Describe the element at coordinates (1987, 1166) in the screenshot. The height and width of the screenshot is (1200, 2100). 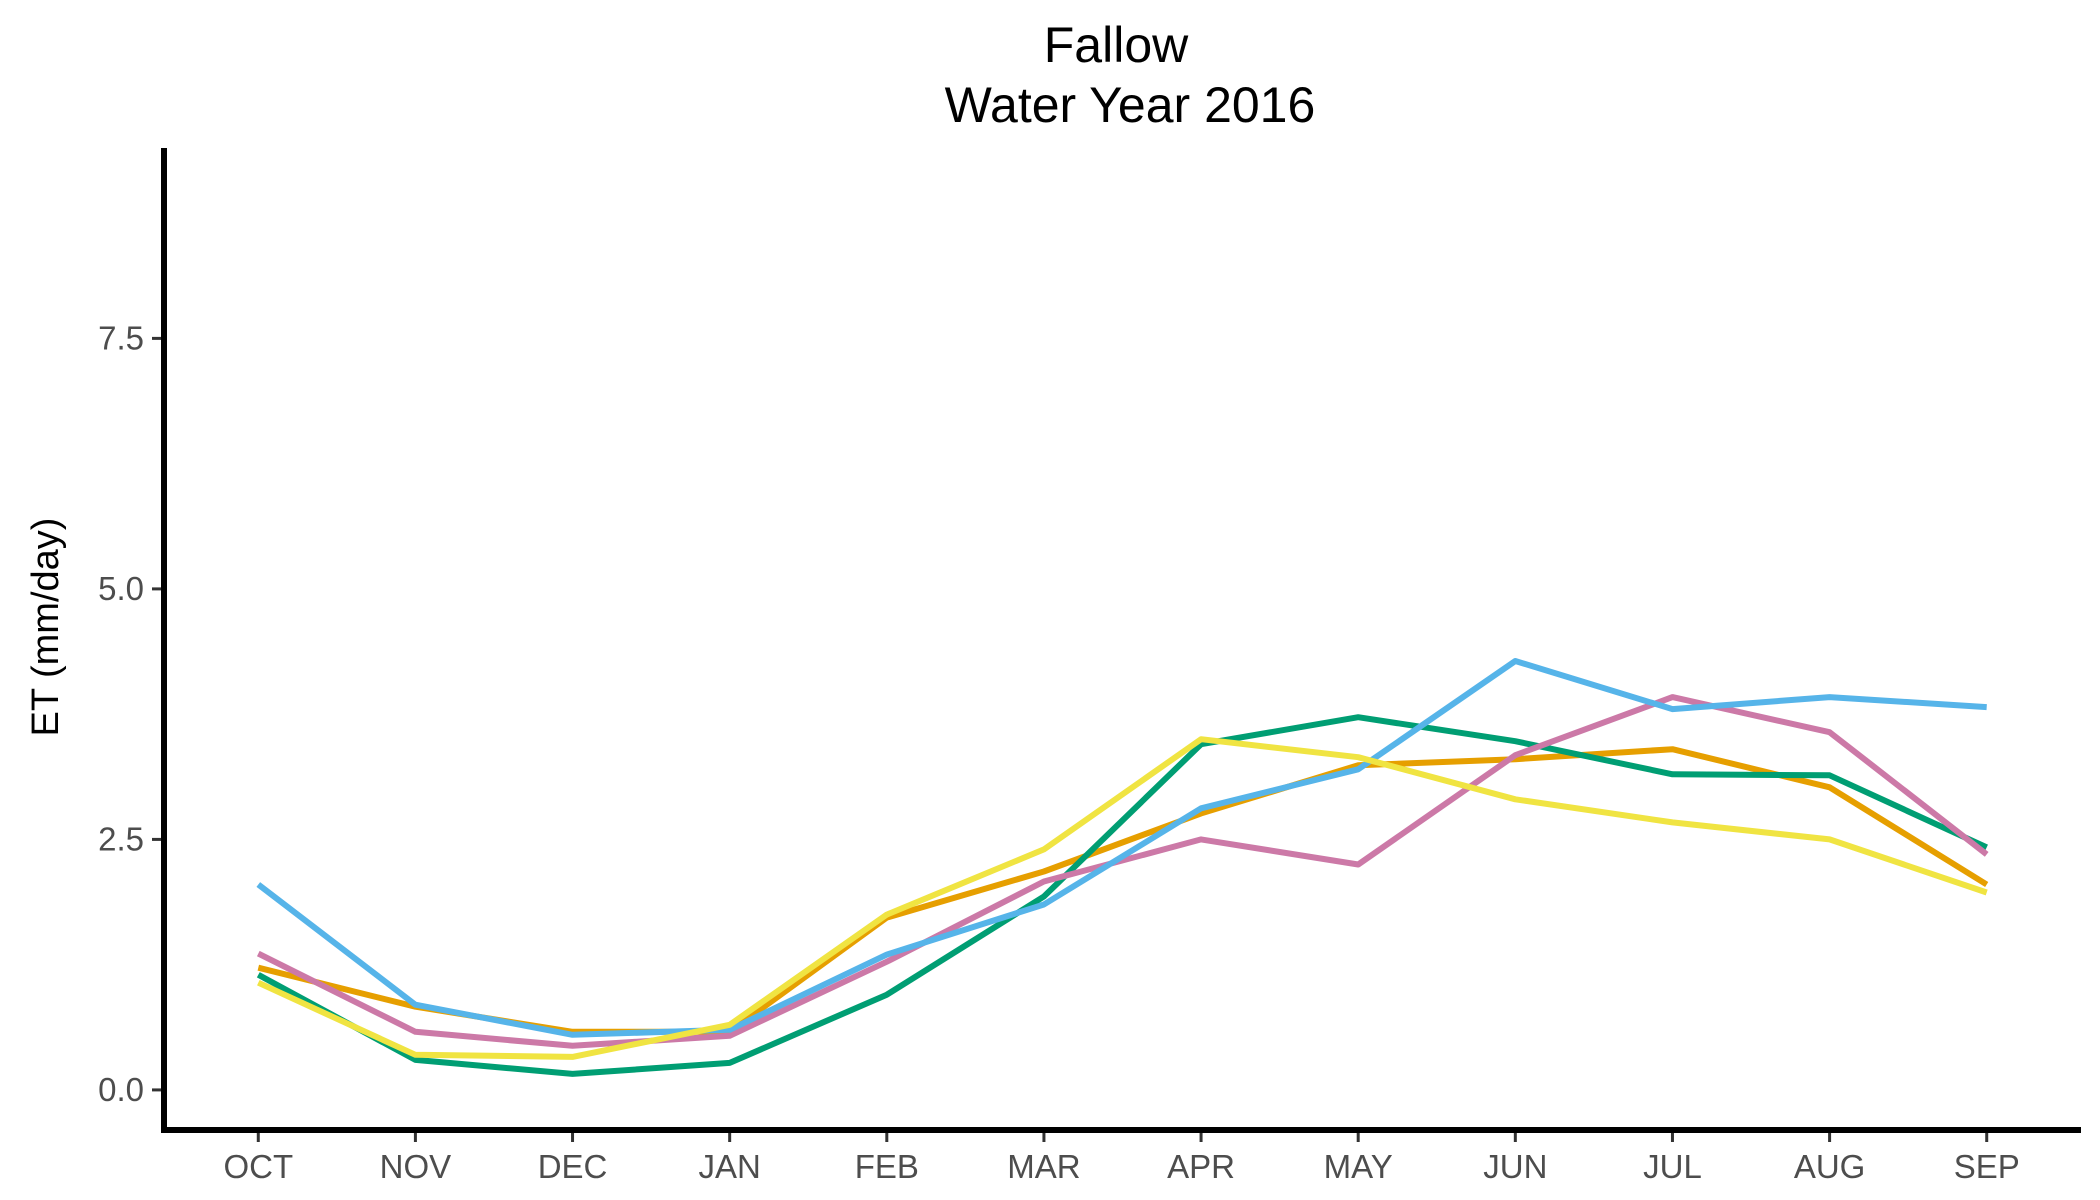
I see `x-tick-label: SEP` at that location.